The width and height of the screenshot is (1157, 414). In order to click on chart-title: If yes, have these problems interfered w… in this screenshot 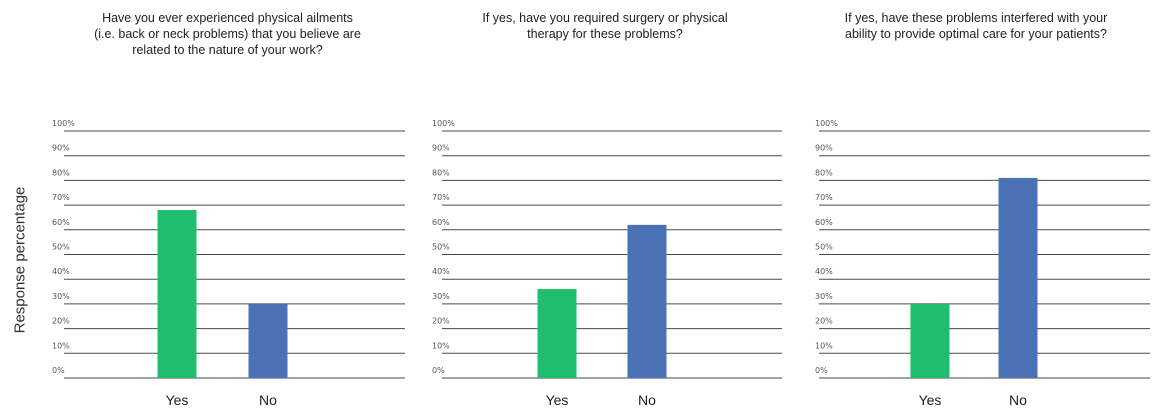, I will do `click(976, 26)`.